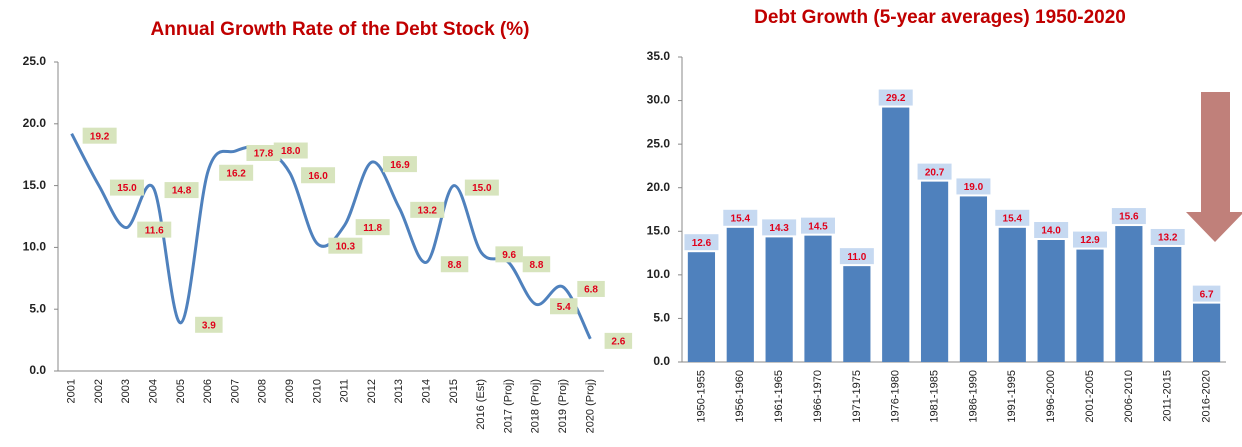 The width and height of the screenshot is (1242, 447). I want to click on x-tick-label: 1961-1965, so click(779, 396).